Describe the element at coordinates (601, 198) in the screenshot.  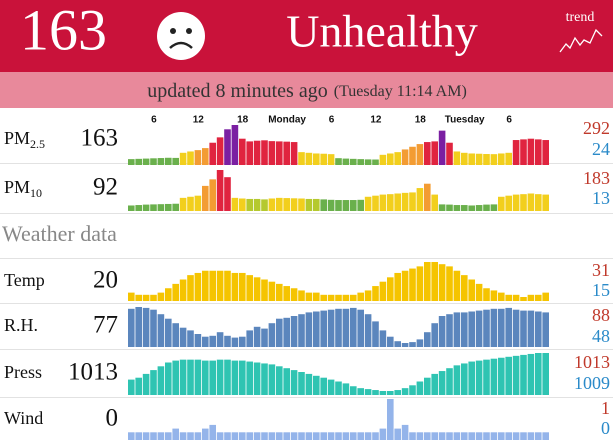
I see `row-min: 13` at that location.